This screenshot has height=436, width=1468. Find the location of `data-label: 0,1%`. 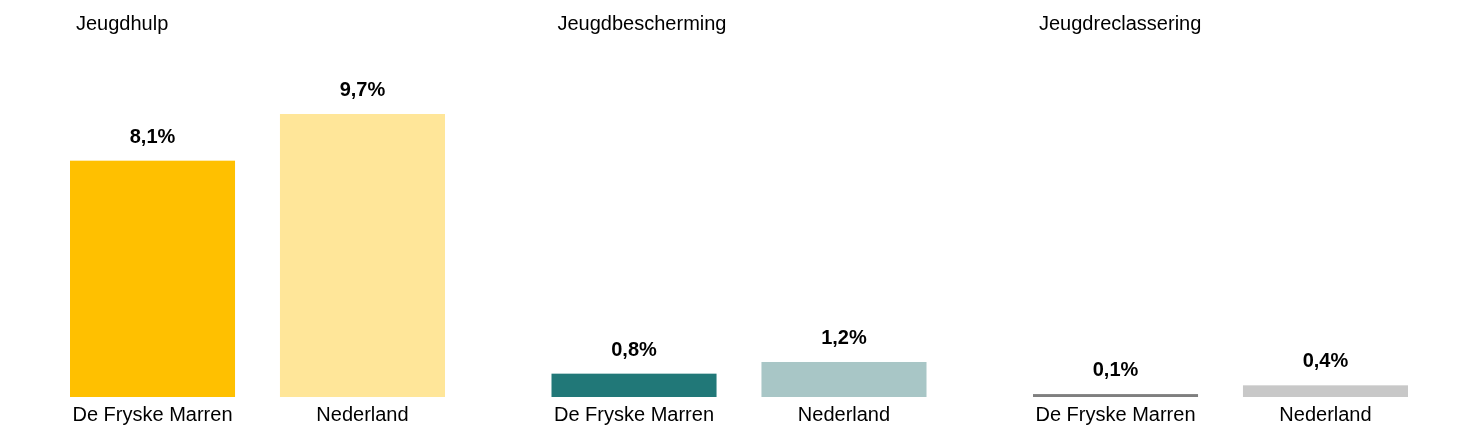

data-label: 0,1% is located at coordinates (1115, 369).